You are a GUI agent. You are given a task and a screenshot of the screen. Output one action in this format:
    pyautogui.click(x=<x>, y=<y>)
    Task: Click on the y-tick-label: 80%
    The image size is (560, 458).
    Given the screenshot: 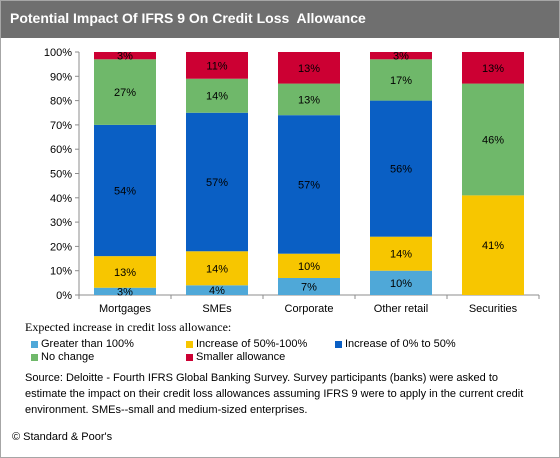 What is the action you would take?
    pyautogui.click(x=61, y=102)
    